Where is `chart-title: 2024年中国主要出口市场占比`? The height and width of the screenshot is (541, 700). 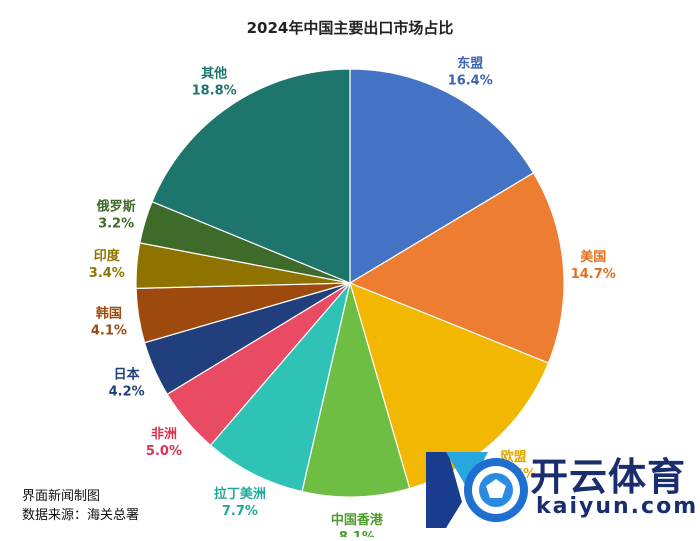 chart-title: 2024年中国主要出口市场占比 is located at coordinates (350, 28).